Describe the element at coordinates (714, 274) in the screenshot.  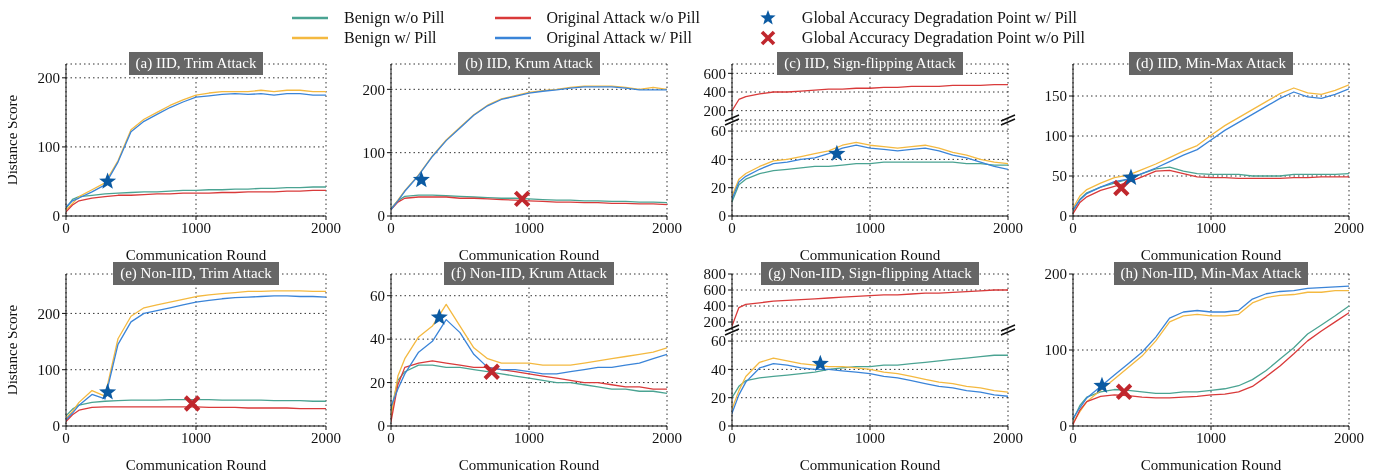
I see `y-tick-label: 800` at that location.